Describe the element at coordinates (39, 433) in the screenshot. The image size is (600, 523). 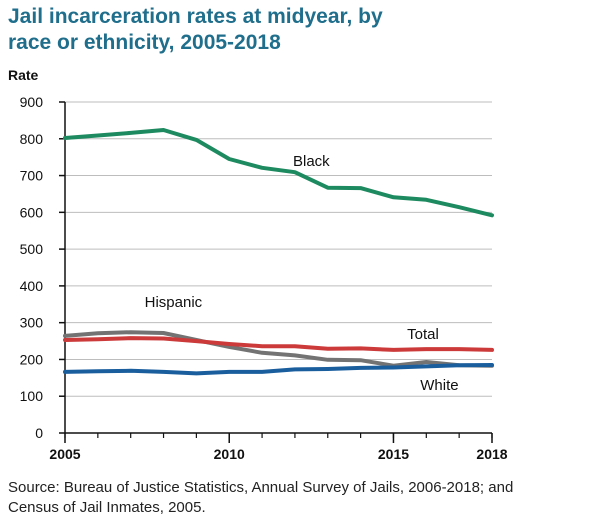
I see `y-tick-label: 0` at that location.